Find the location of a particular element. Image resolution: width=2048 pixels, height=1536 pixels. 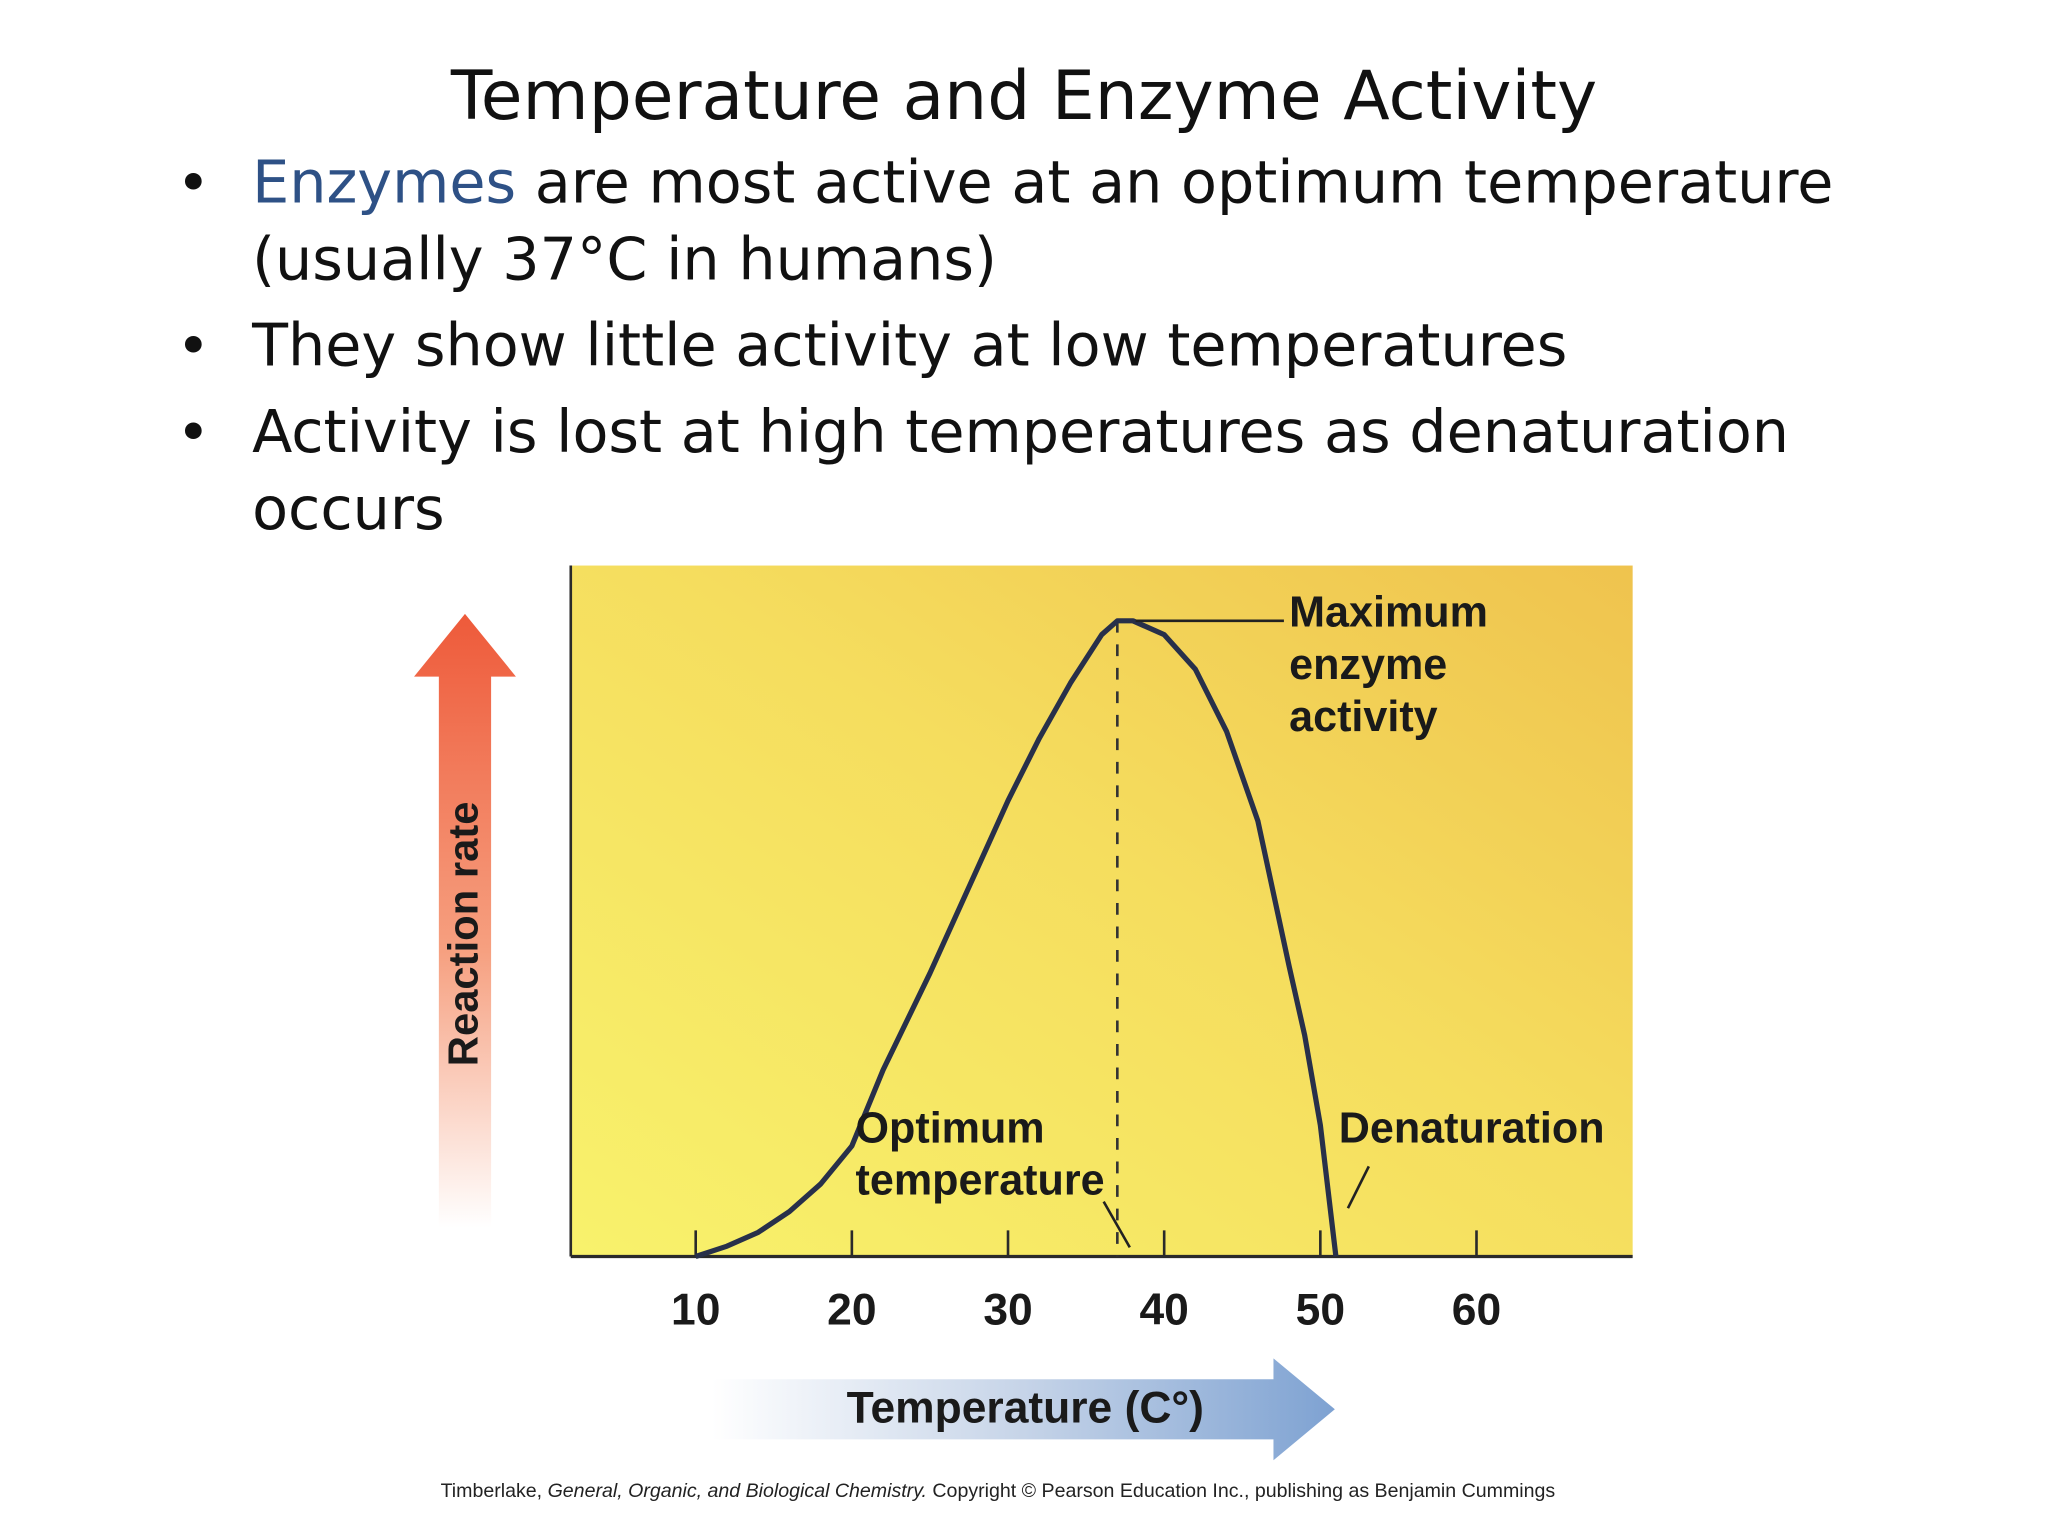

curve is located at coordinates (1016, 938).